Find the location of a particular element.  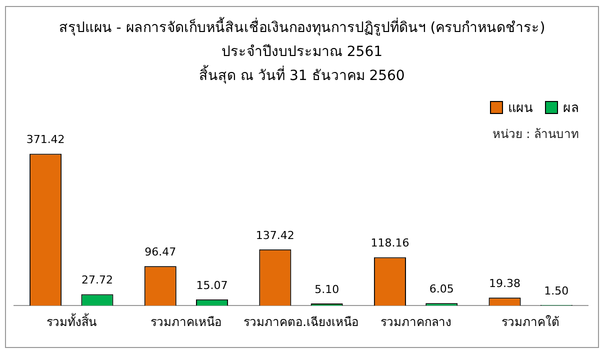

text: หน่วย : ล้านบาท is located at coordinates (535, 134).